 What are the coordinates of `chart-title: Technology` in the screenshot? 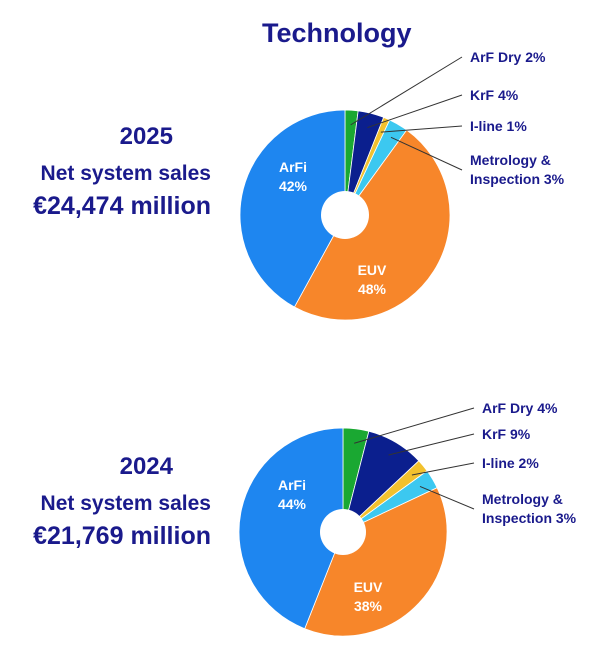 It's located at (337, 33).